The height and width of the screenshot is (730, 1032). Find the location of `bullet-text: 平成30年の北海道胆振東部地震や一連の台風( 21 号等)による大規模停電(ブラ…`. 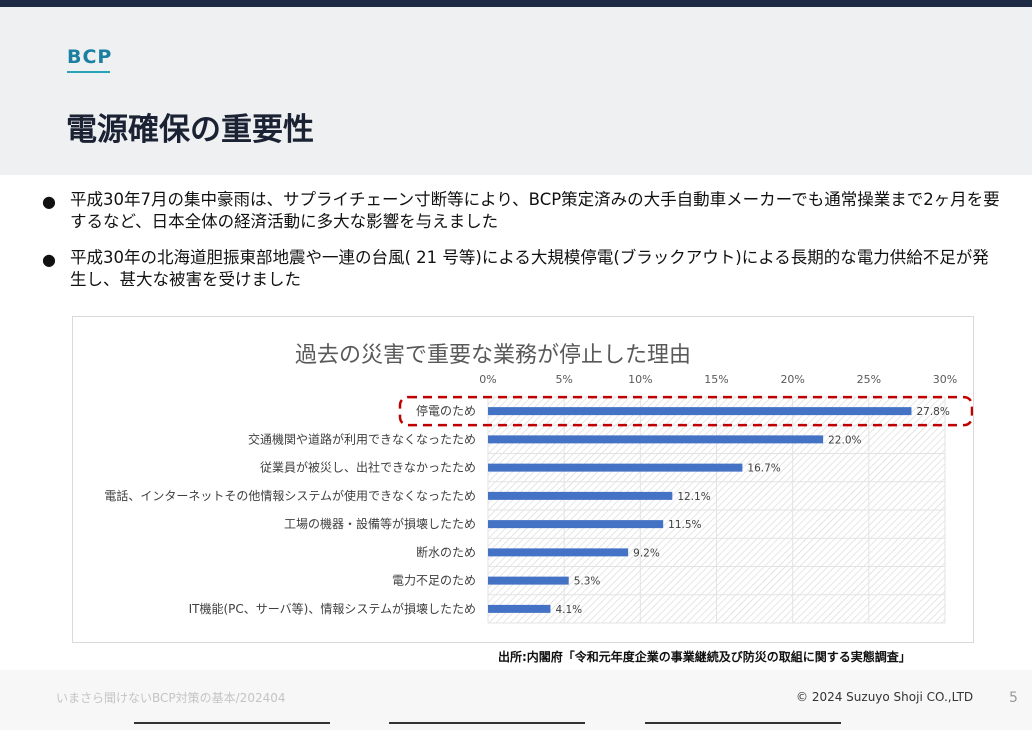

bullet-text: 平成30年の北海道胆振東部地震や一連の台風( 21 号等)による大規模停電(ブラ… is located at coordinates (529, 268).